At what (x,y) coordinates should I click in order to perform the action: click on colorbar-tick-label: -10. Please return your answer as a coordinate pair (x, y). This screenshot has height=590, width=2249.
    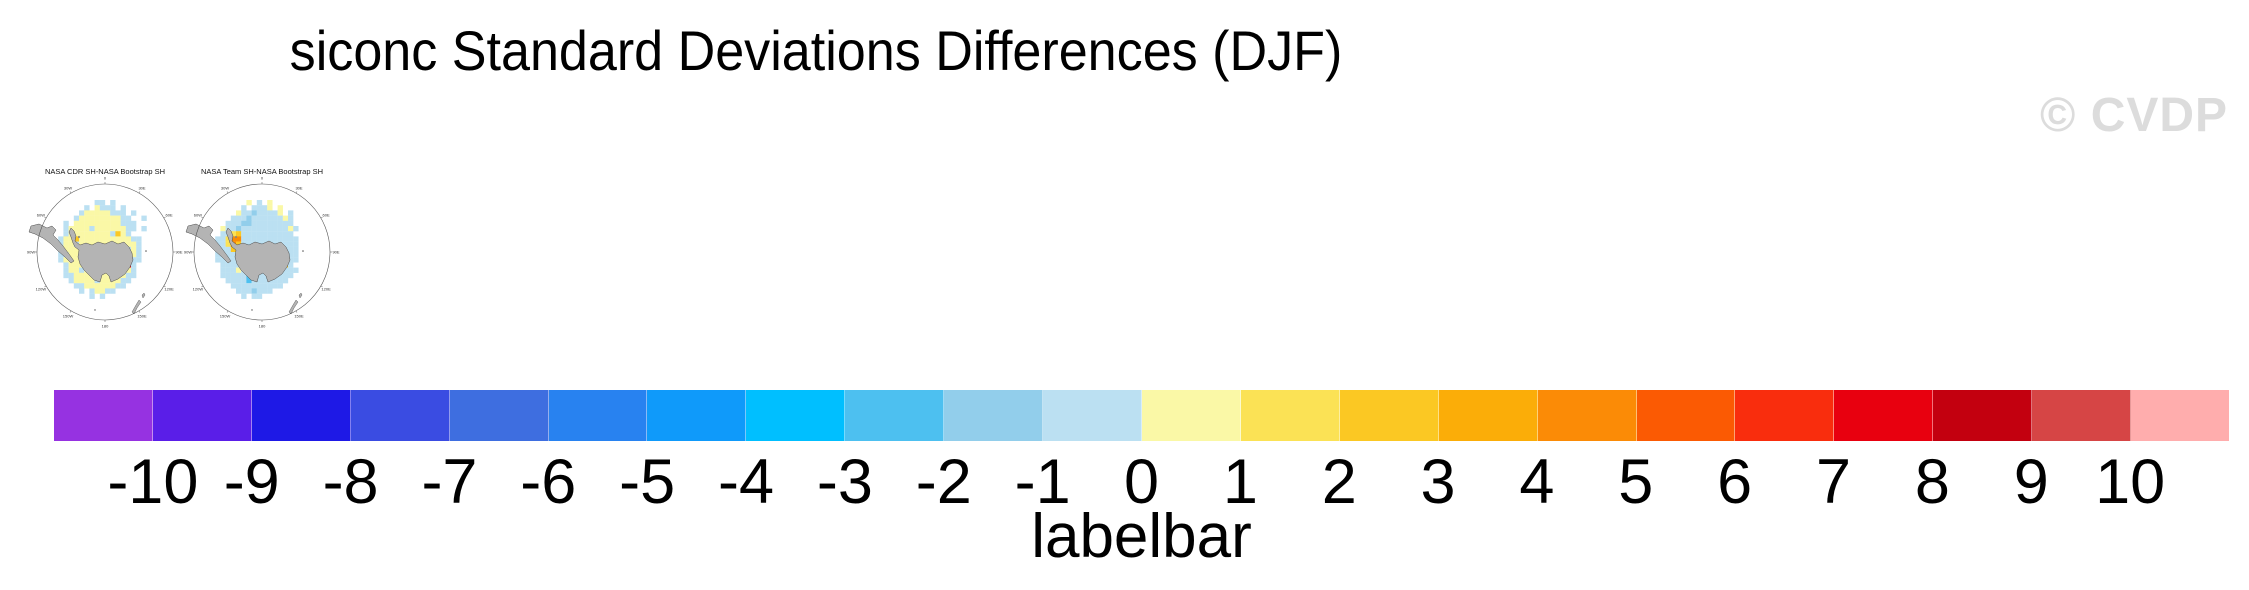
    Looking at the image, I should click on (153, 482).